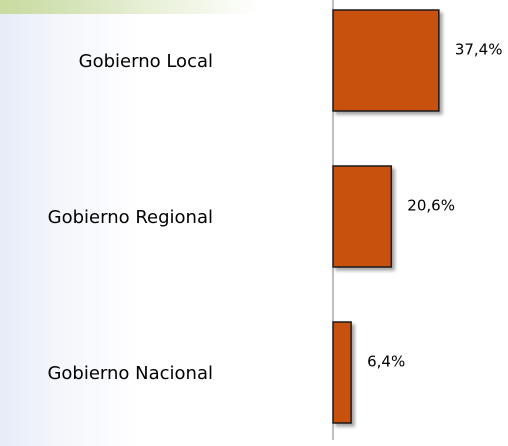 The width and height of the screenshot is (508, 446). What do you see at coordinates (130, 7) in the screenshot?
I see `header-band` at bounding box center [130, 7].